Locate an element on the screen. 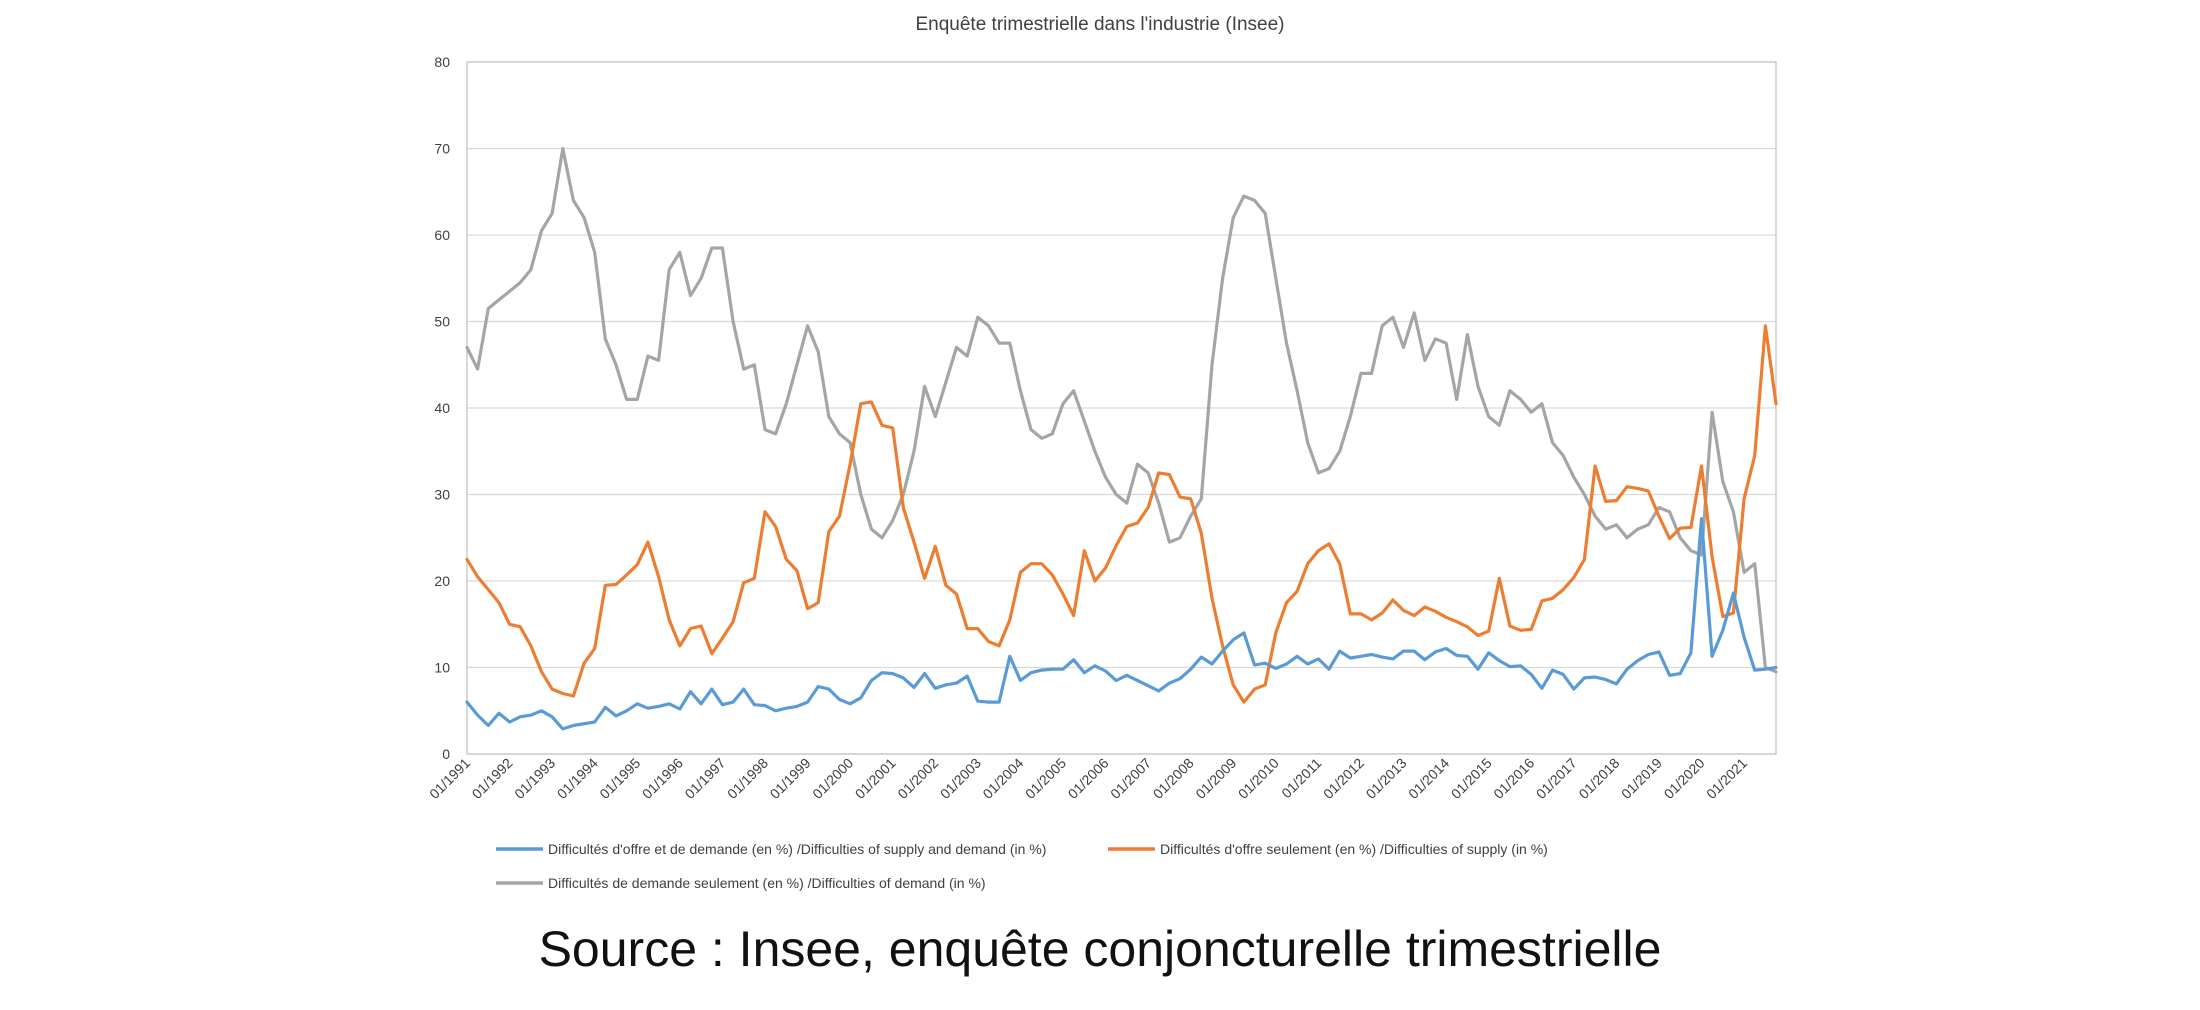  y-tick-label: 80 is located at coordinates (442, 62).